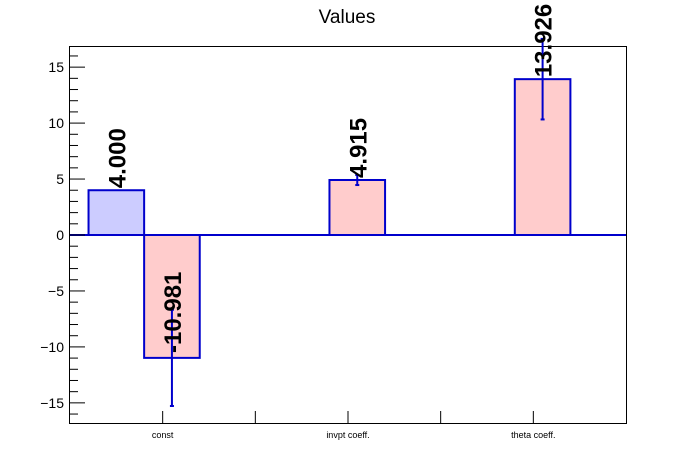 This screenshot has height=472, width=696. What do you see at coordinates (52, 403) in the screenshot?
I see `y-tick-label: −15` at bounding box center [52, 403].